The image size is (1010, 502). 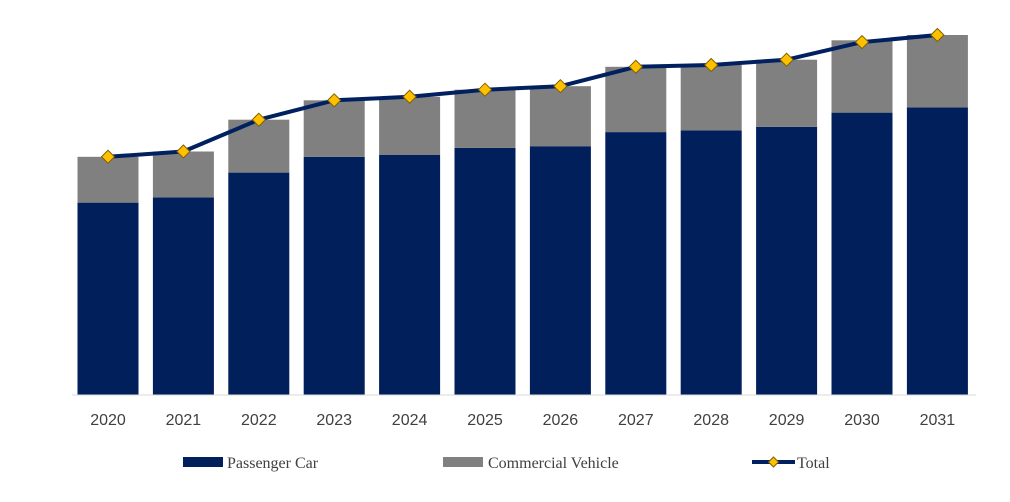 What do you see at coordinates (636, 263) in the screenshot?
I see `bar-passenger-car-2027` at bounding box center [636, 263].